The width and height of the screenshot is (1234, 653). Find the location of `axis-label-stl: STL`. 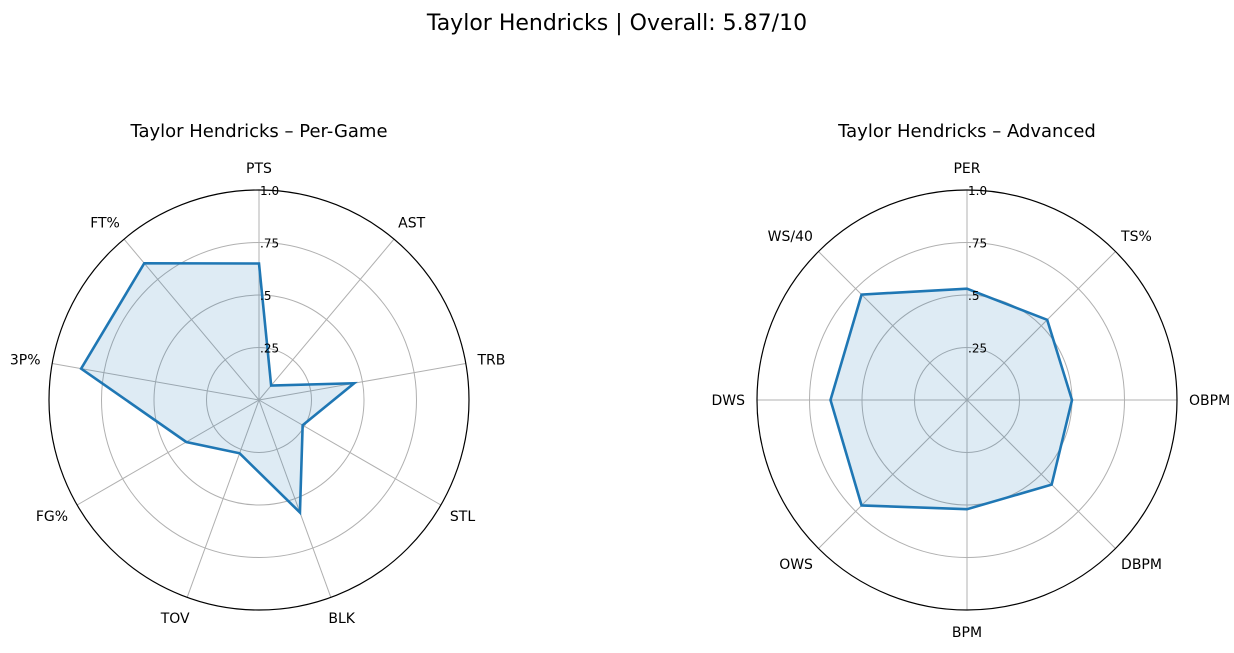

axis-label-stl: STL is located at coordinates (462, 517).